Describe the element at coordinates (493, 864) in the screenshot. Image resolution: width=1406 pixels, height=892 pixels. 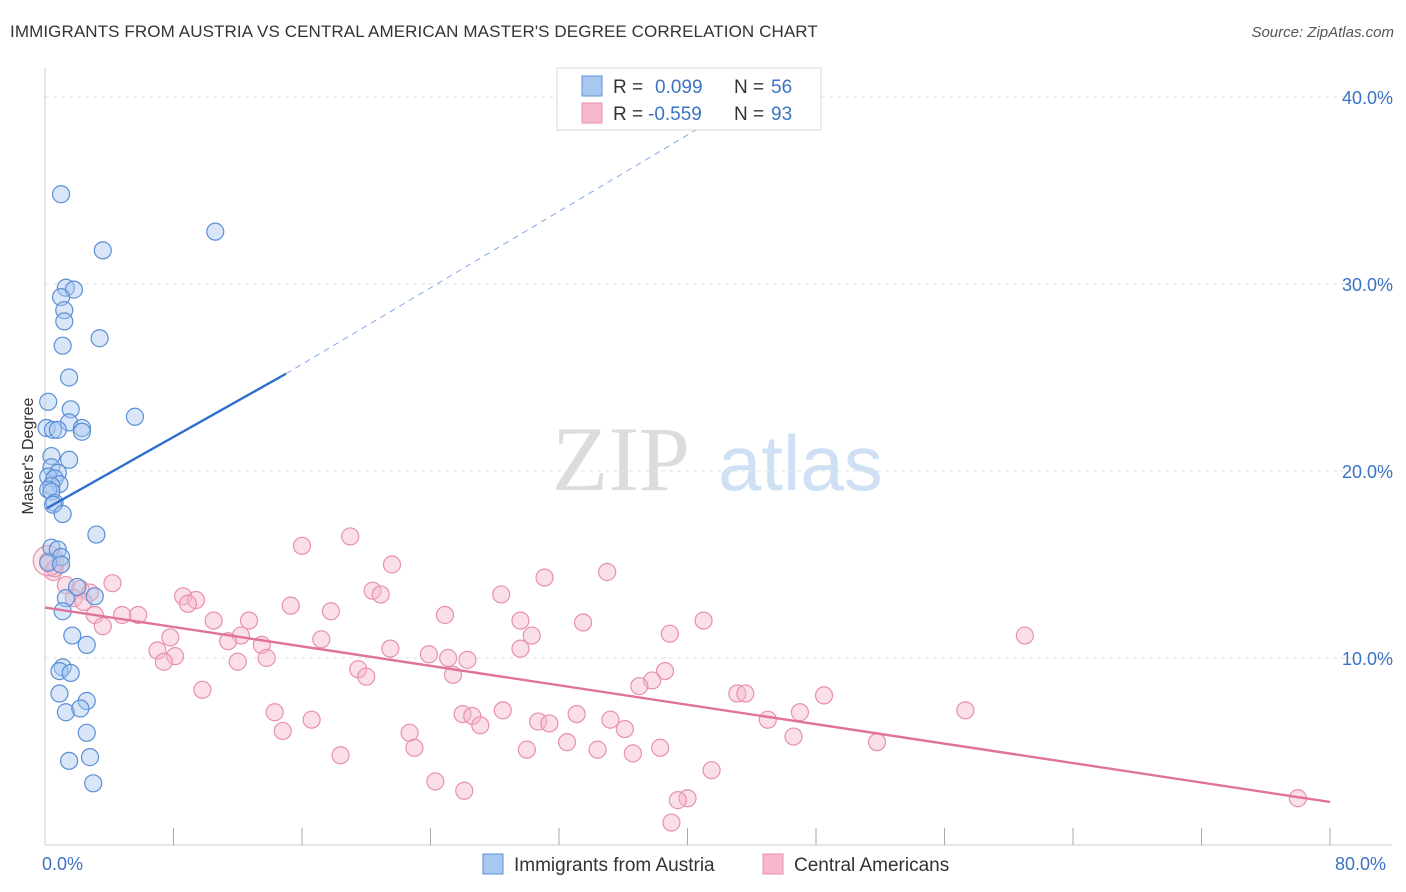
I see `bottom-legend-swatch-austria` at that location.